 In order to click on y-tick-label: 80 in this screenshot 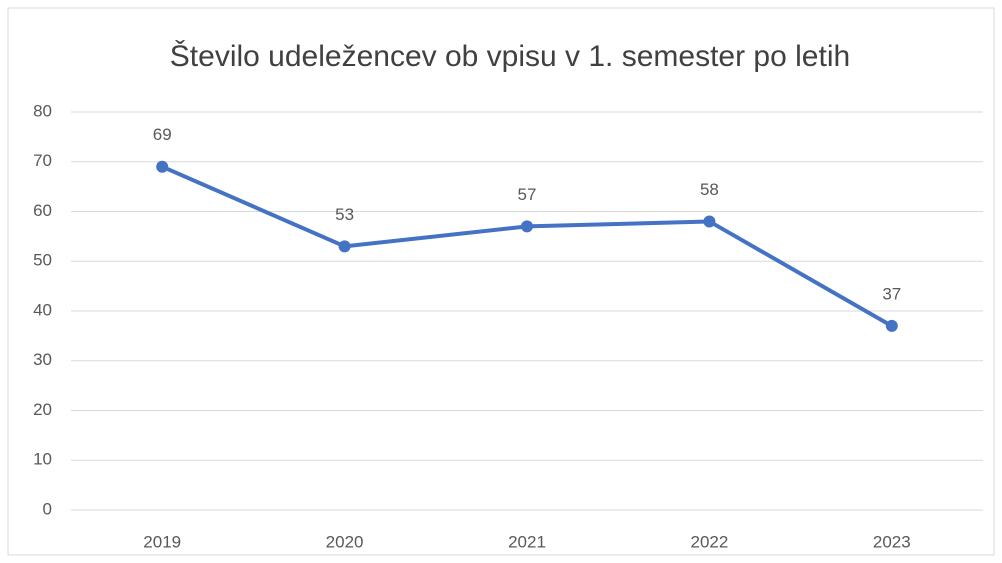, I will do `click(42, 110)`.